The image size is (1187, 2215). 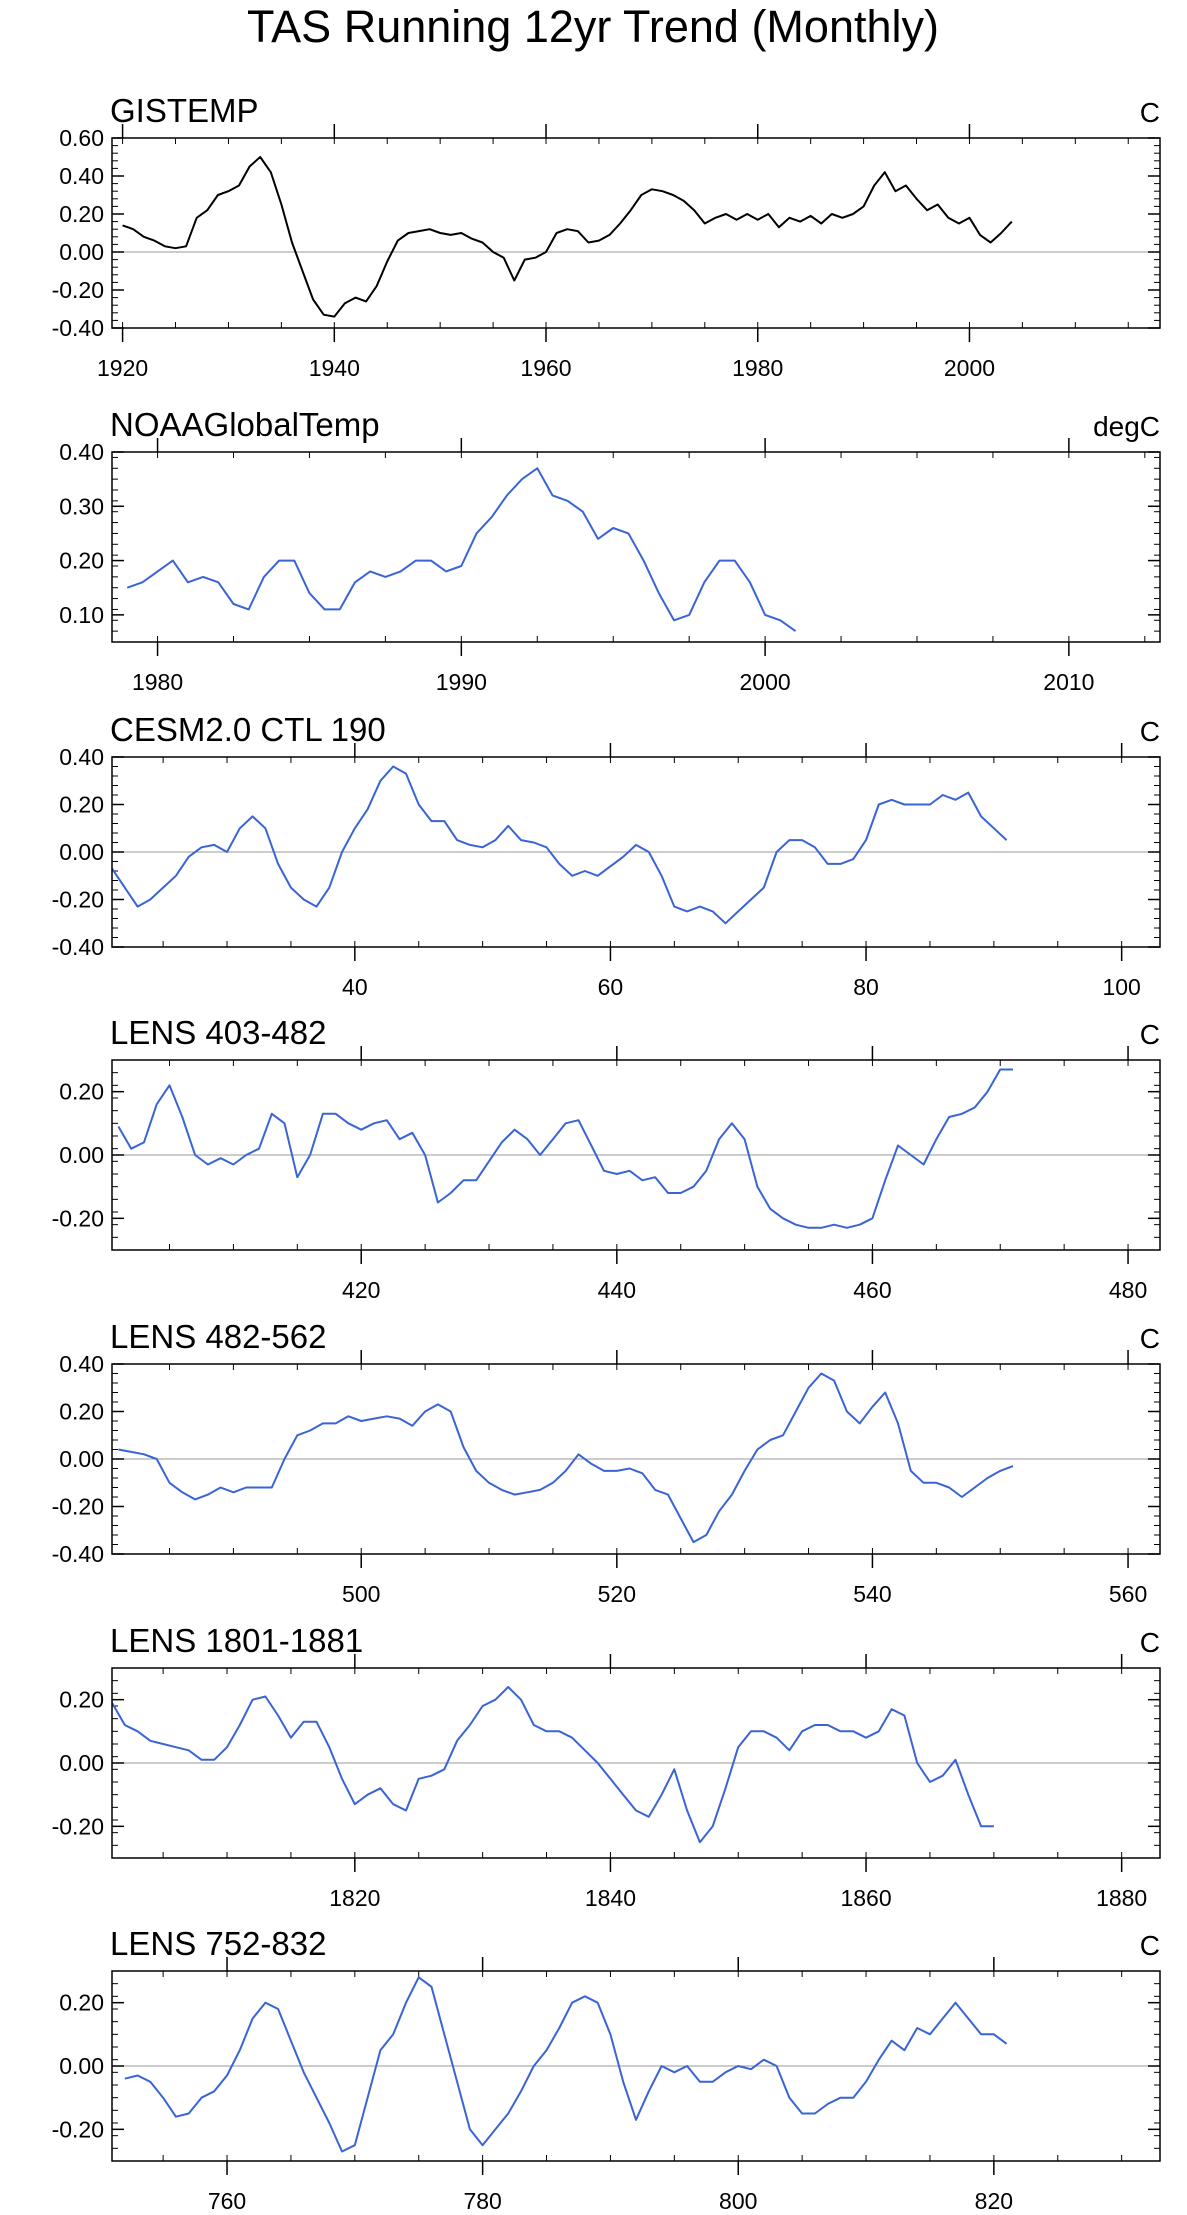 I want to click on x-tick-label: 1960, so click(x=545, y=368).